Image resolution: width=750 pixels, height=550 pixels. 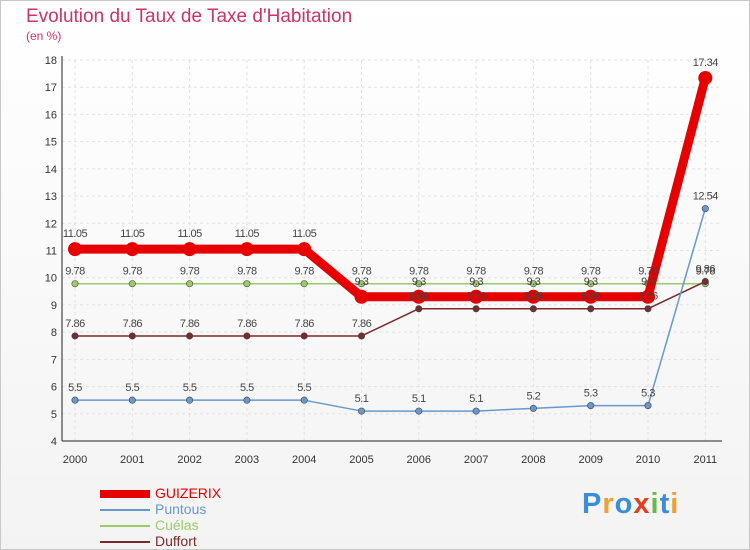 I want to click on legend-label-cuelas: Cuélas, so click(x=177, y=525).